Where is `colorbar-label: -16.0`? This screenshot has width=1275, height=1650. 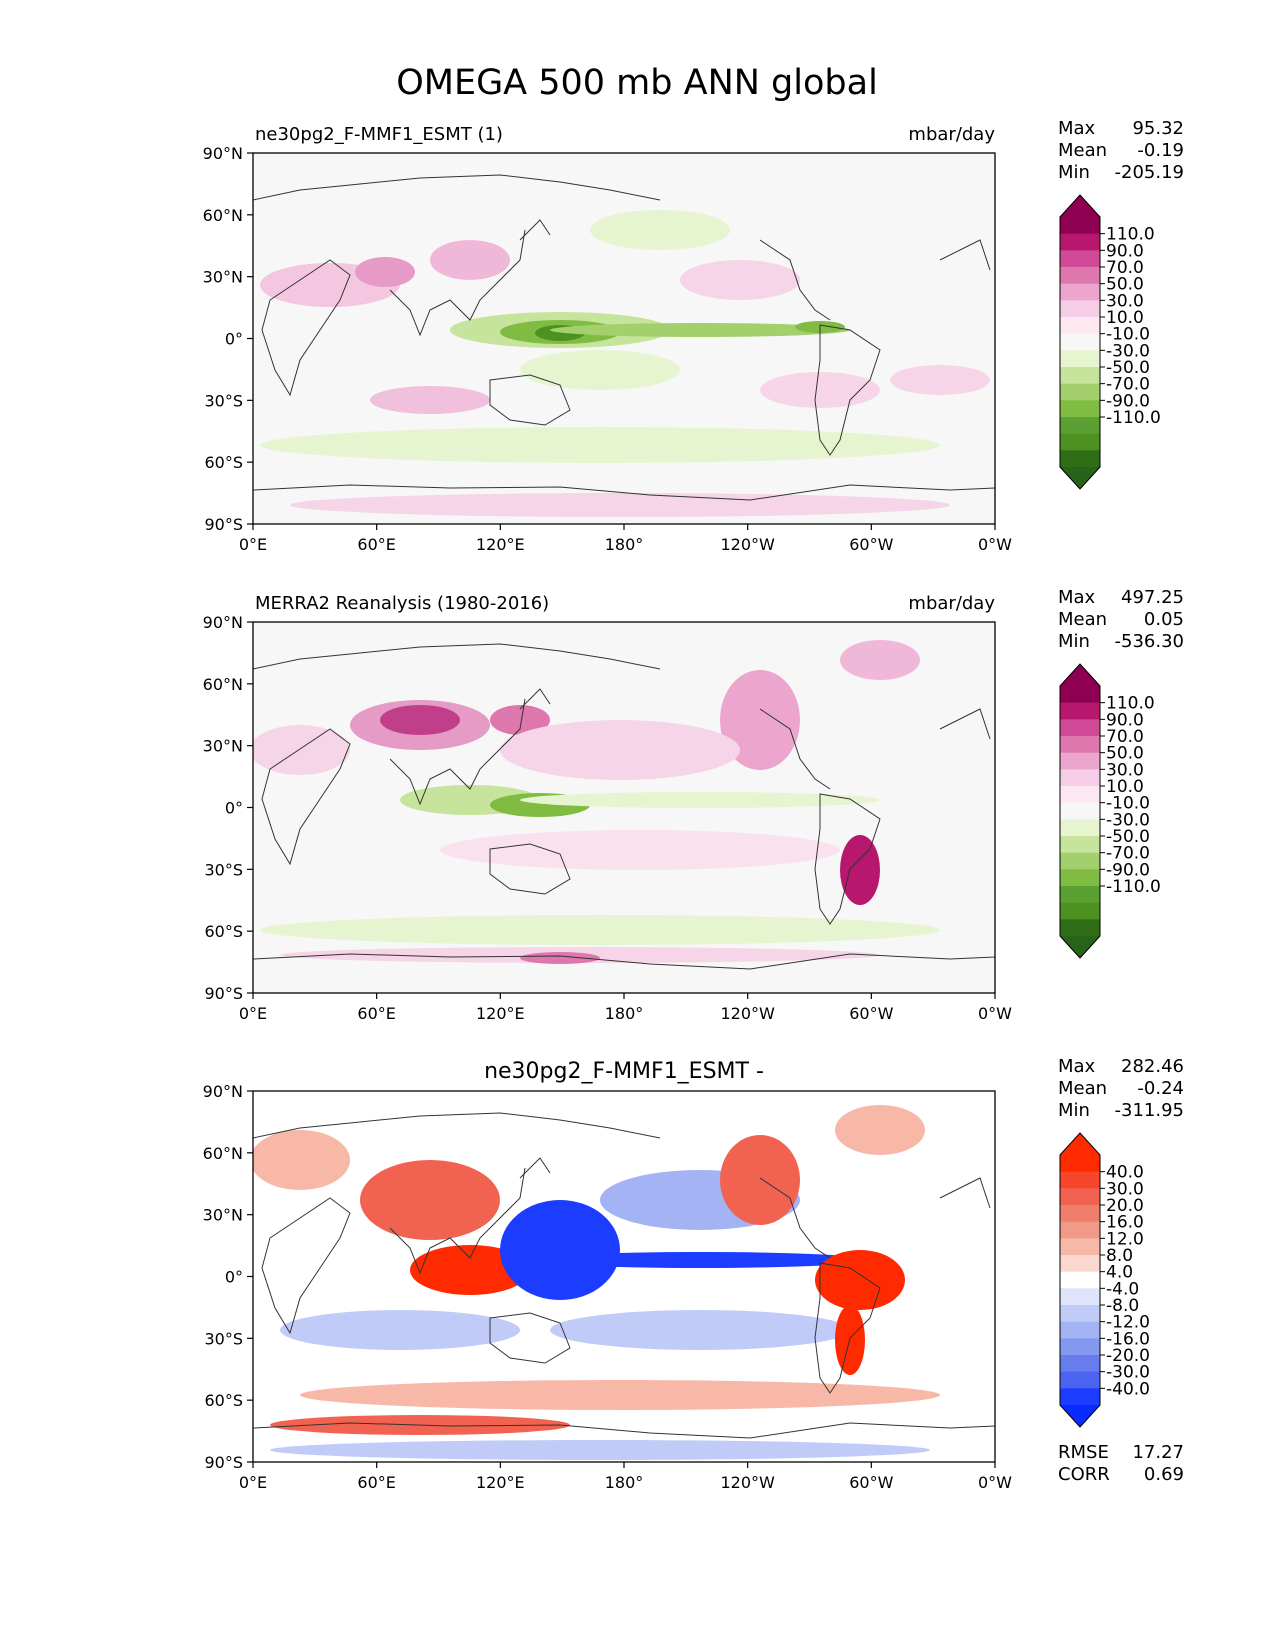 colorbar-label: -16.0 is located at coordinates (1128, 1339).